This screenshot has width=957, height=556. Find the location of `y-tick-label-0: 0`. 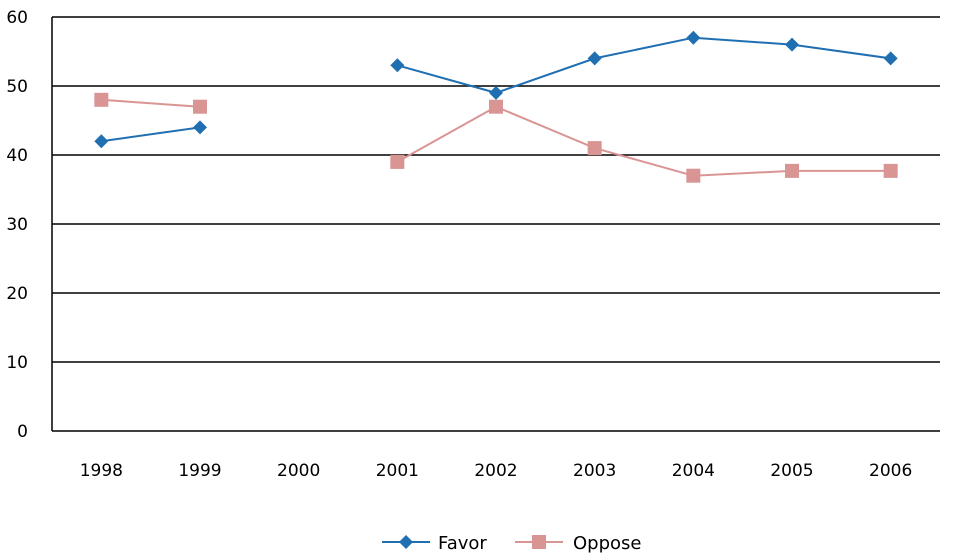

y-tick-label-0: 0 is located at coordinates (22, 432).